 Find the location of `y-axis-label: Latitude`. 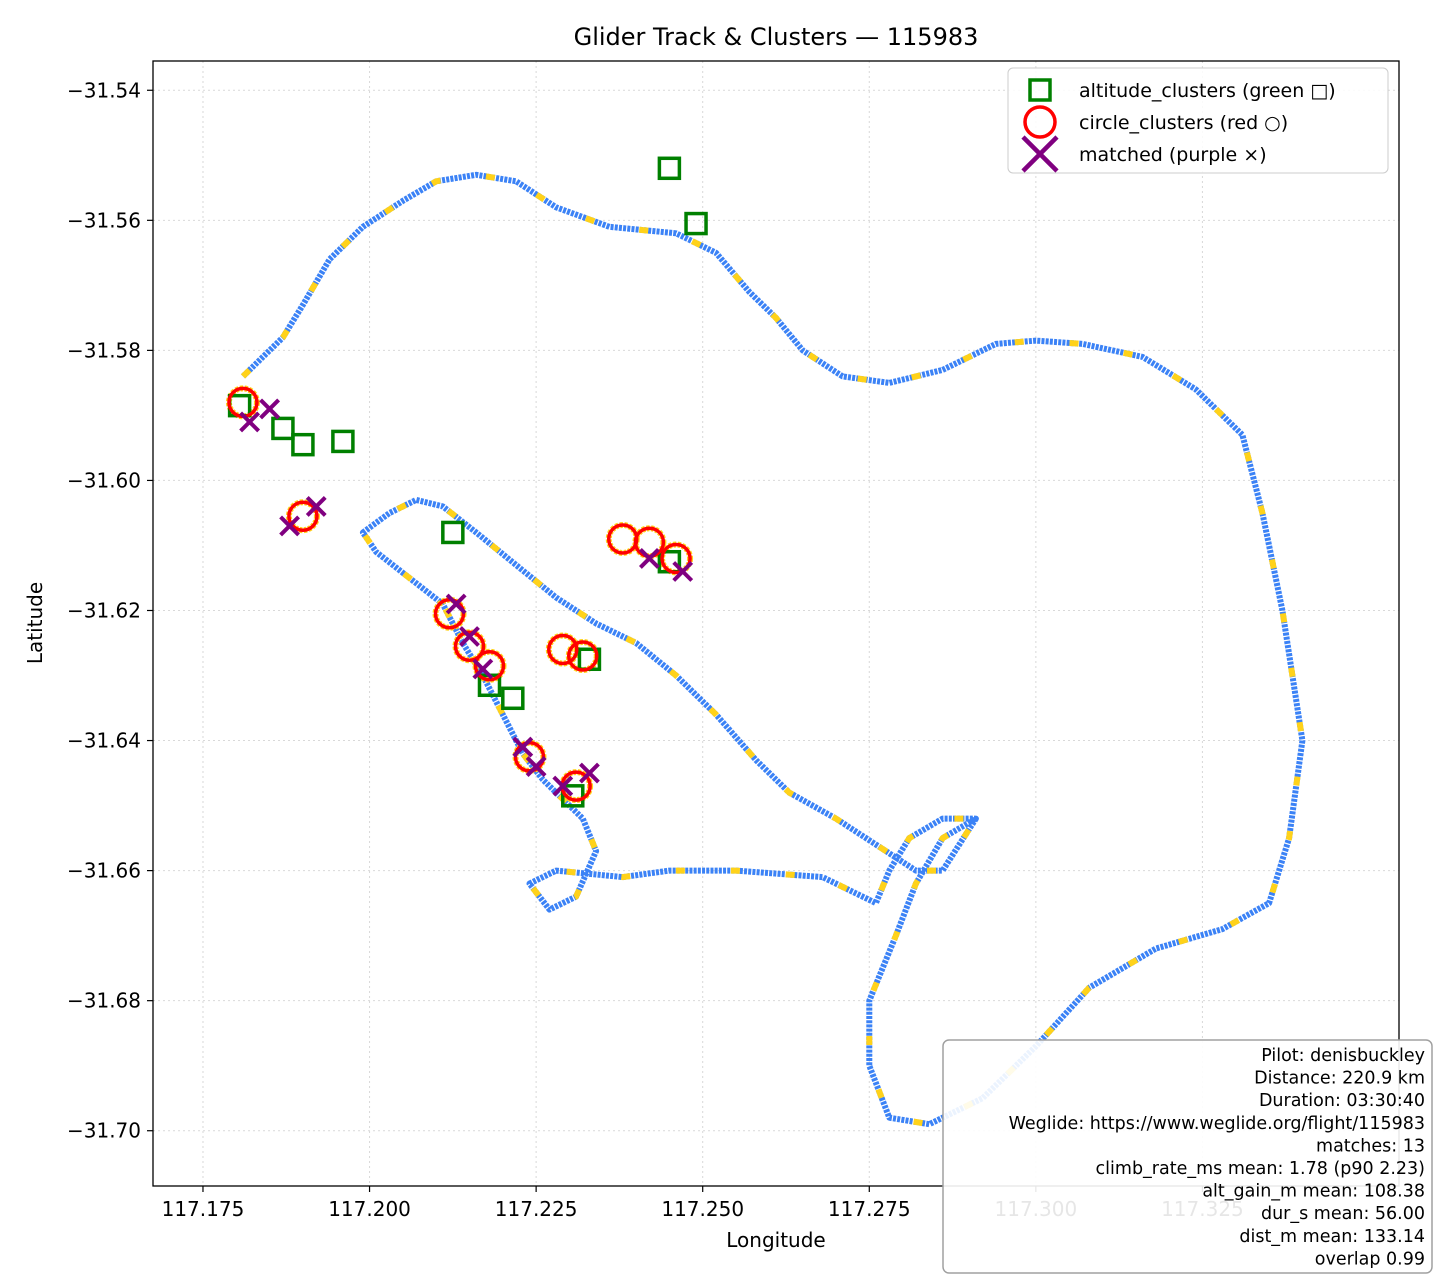

y-axis-label: Latitude is located at coordinates (35, 623).